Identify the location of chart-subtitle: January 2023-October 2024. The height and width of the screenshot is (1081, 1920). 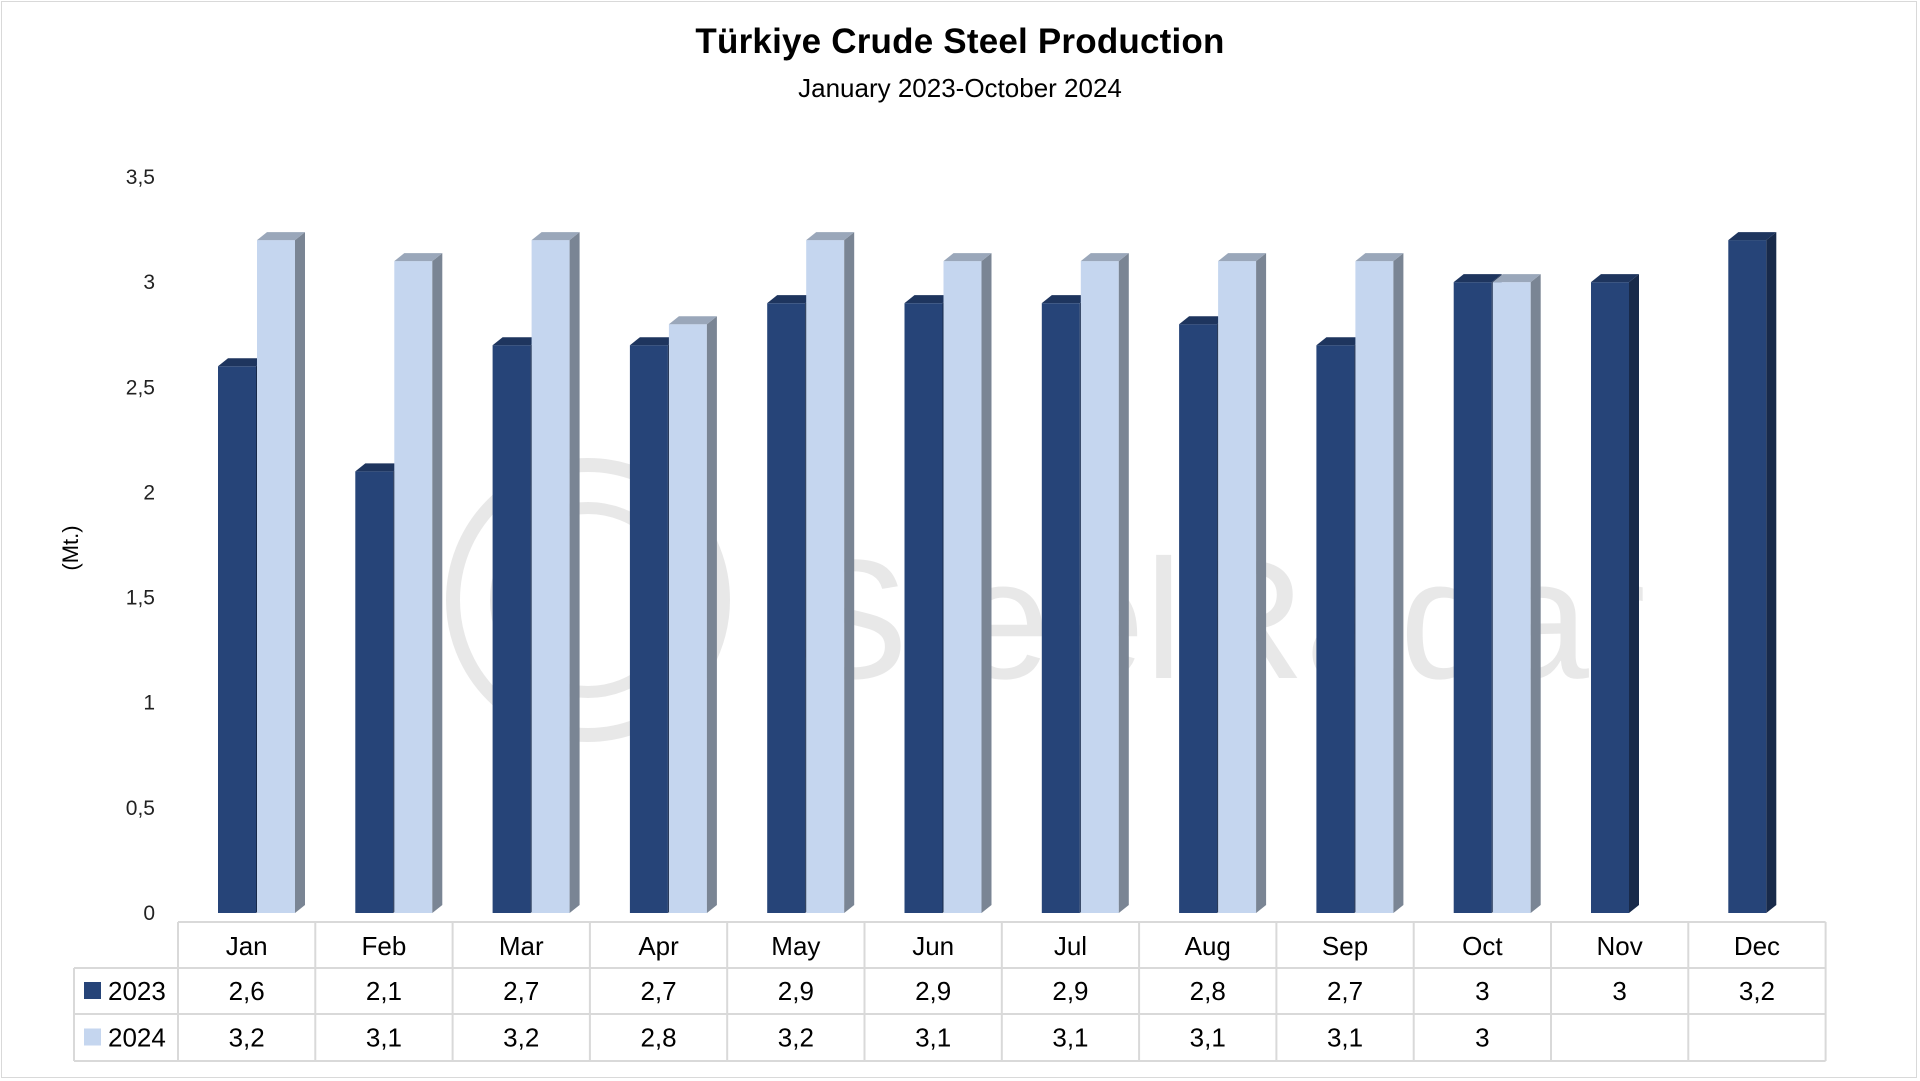
(960, 88).